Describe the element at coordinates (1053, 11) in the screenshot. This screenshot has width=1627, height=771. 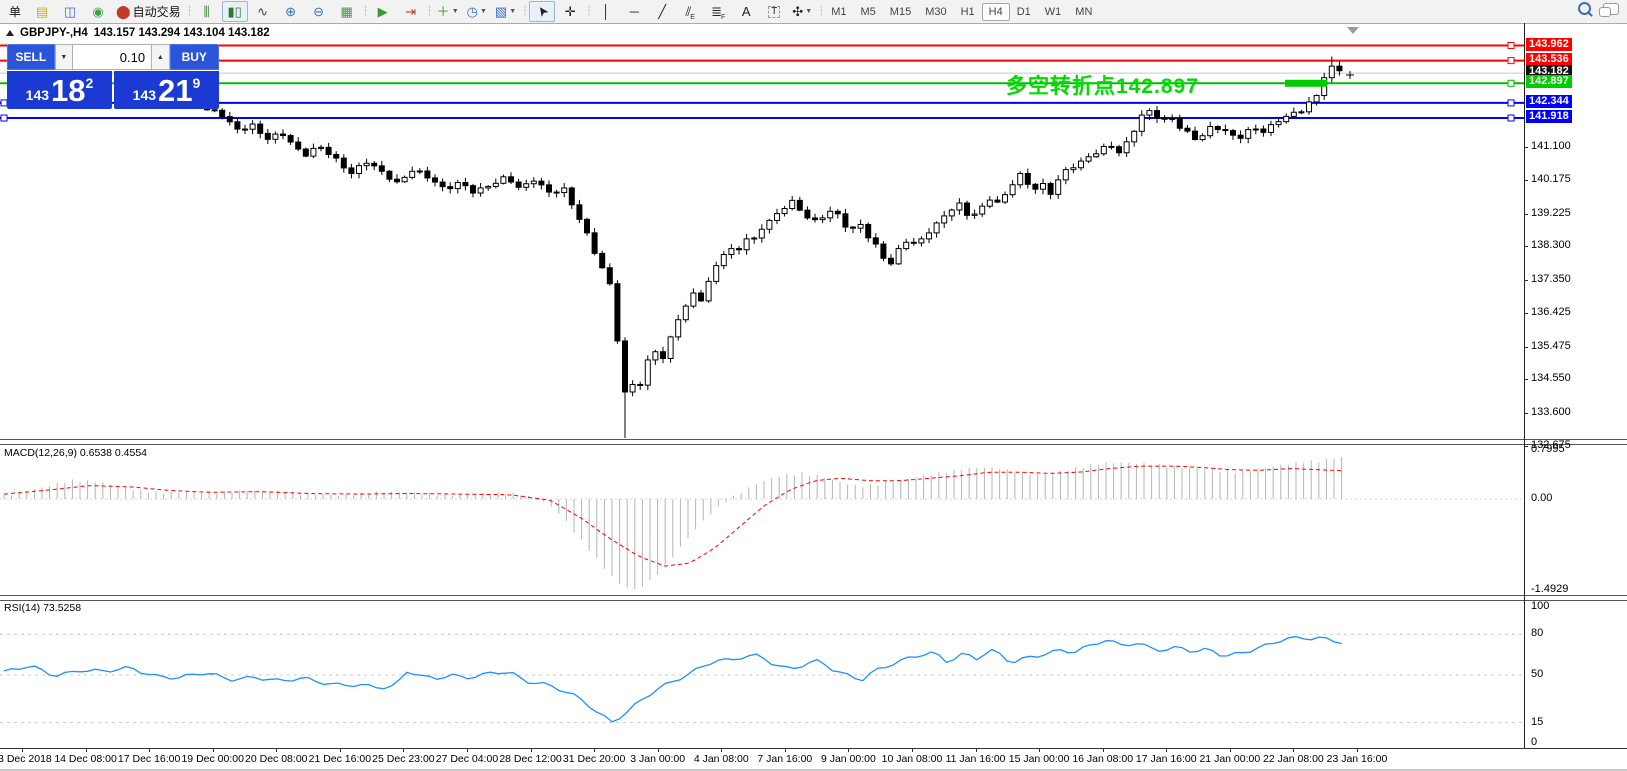
I see `timeframe-w1-button: W1` at that location.